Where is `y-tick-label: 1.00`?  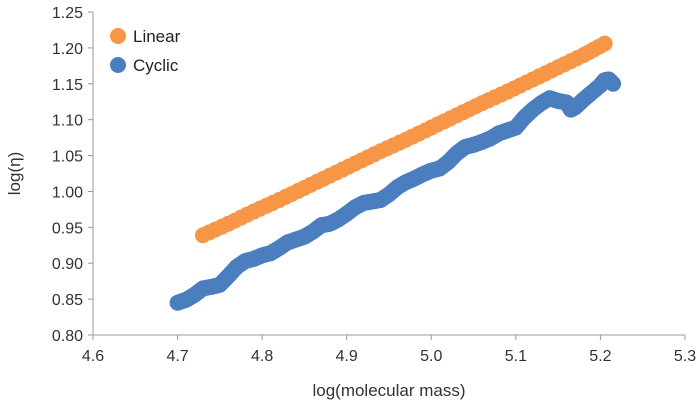 y-tick-label: 1.00 is located at coordinates (67, 192).